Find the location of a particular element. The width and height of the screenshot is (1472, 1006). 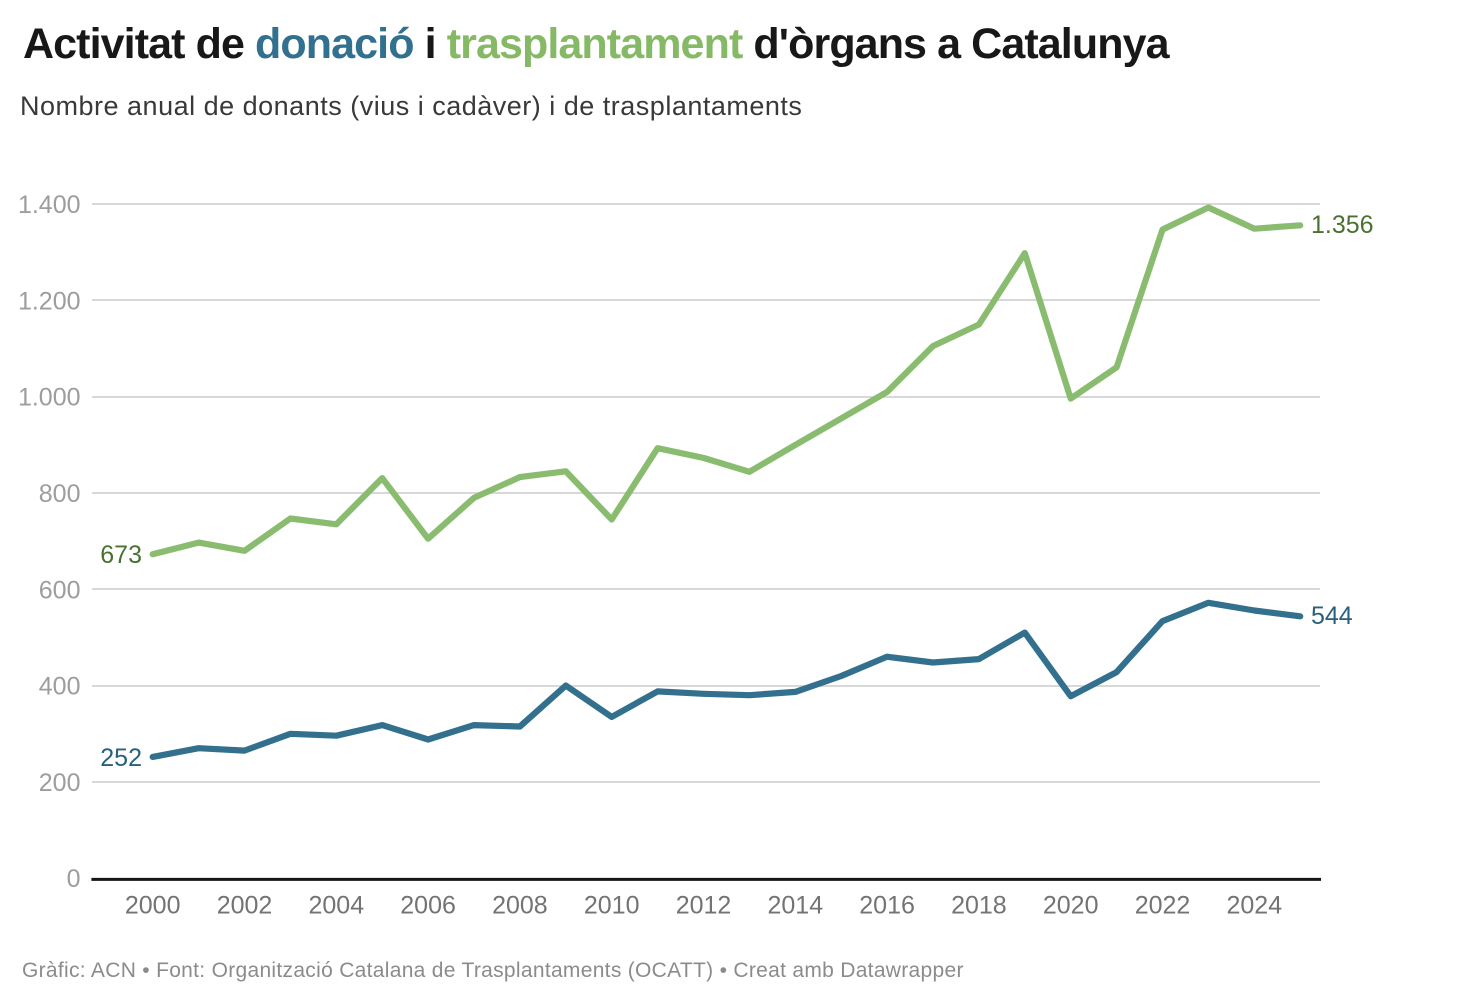

svg-text: 2010 is located at coordinates (612, 905).